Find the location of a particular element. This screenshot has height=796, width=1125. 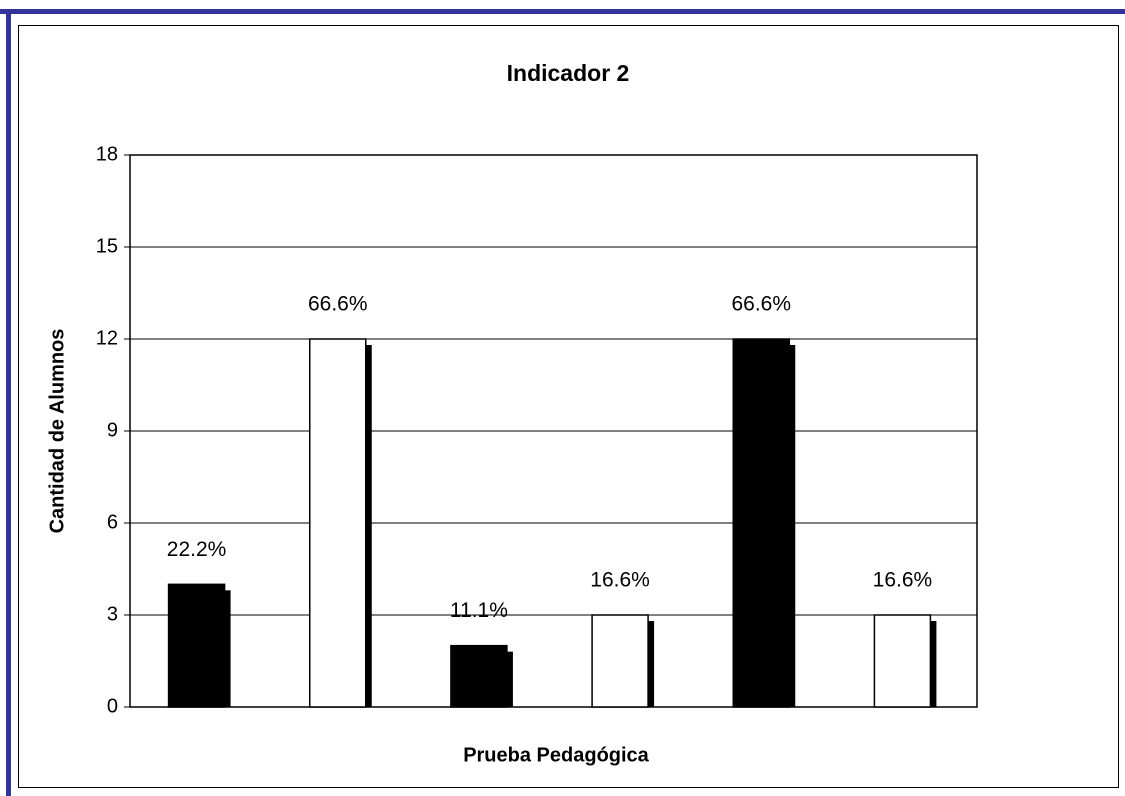

y-tick-label: 9 is located at coordinates (112, 430).